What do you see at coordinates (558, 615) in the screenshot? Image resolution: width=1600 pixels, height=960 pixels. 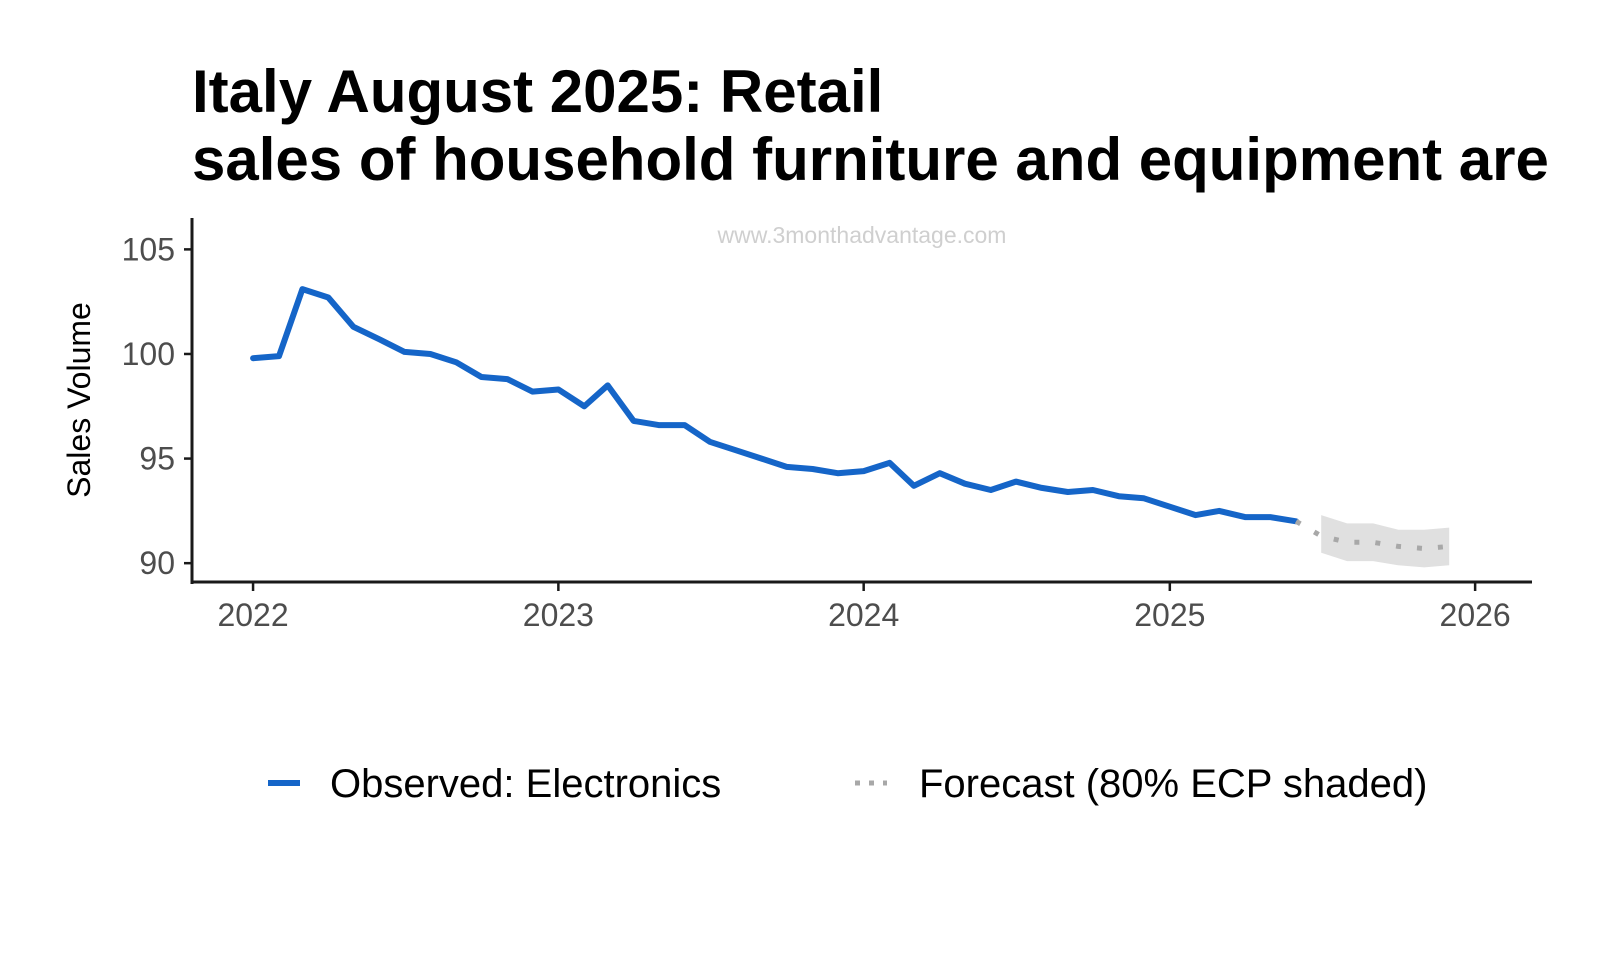 I see `x-tick-label: 2023` at bounding box center [558, 615].